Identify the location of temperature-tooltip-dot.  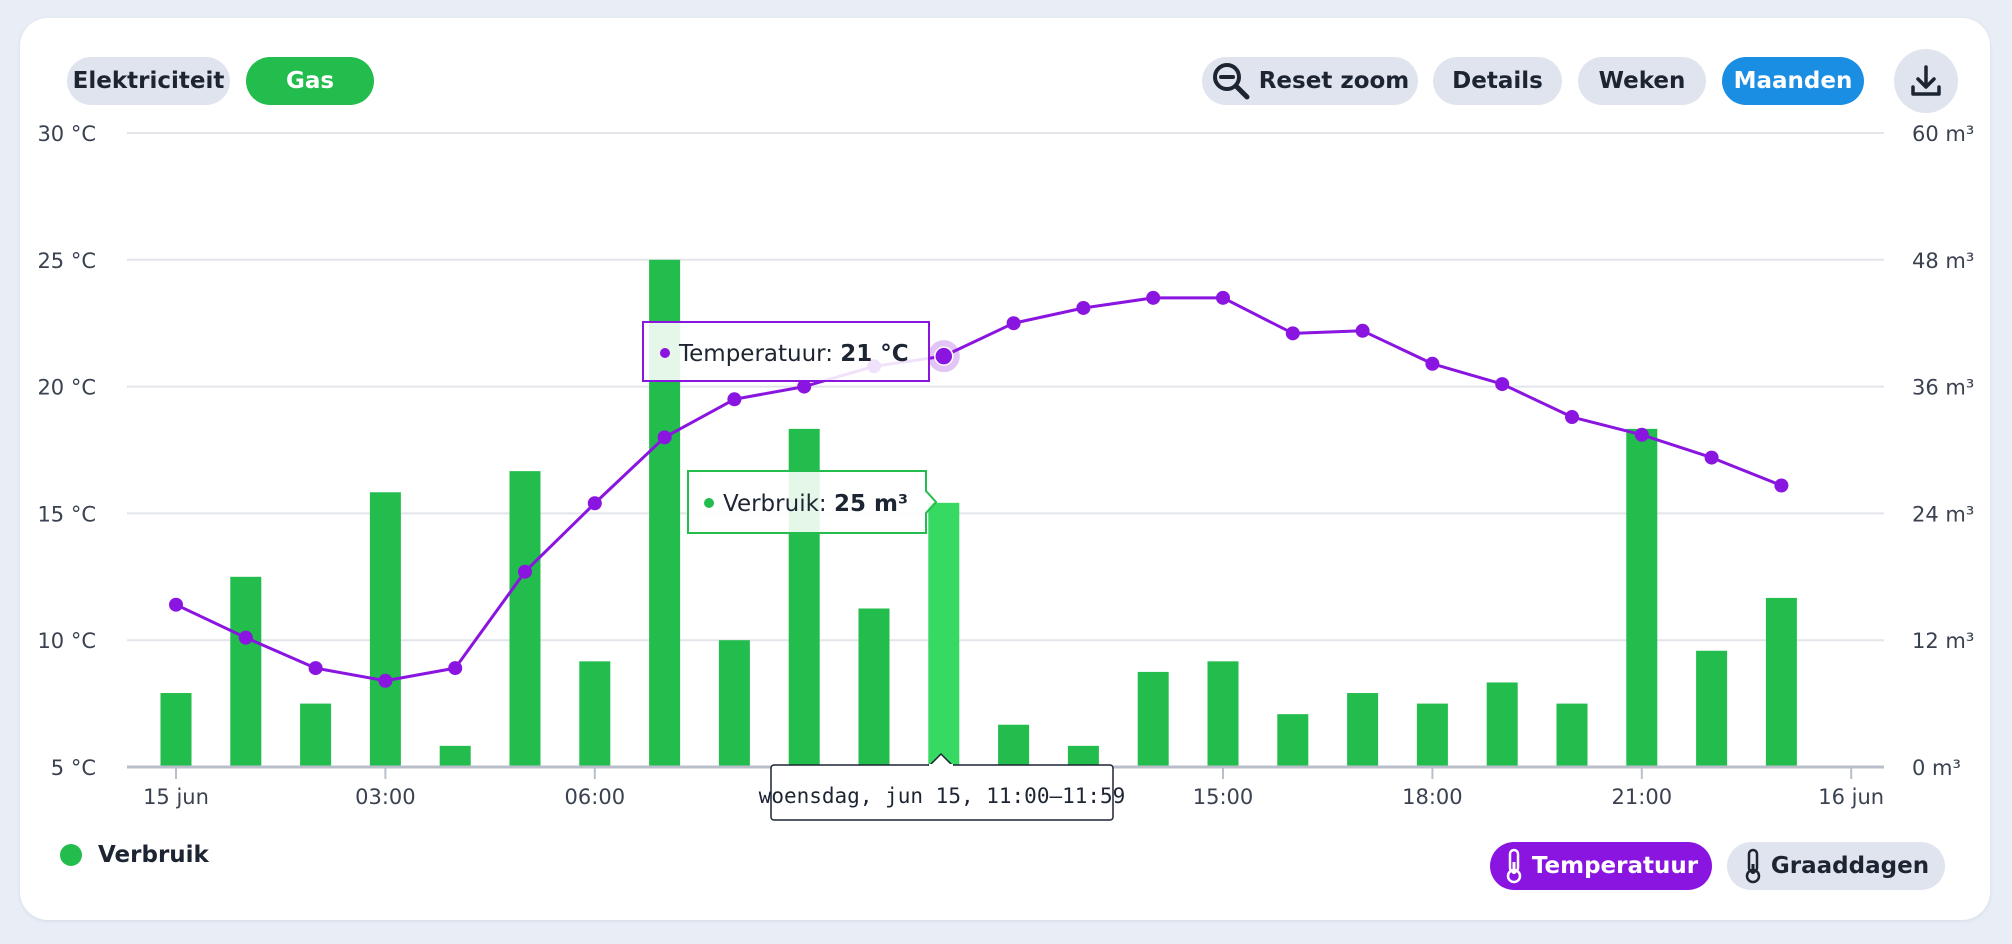
(665, 353).